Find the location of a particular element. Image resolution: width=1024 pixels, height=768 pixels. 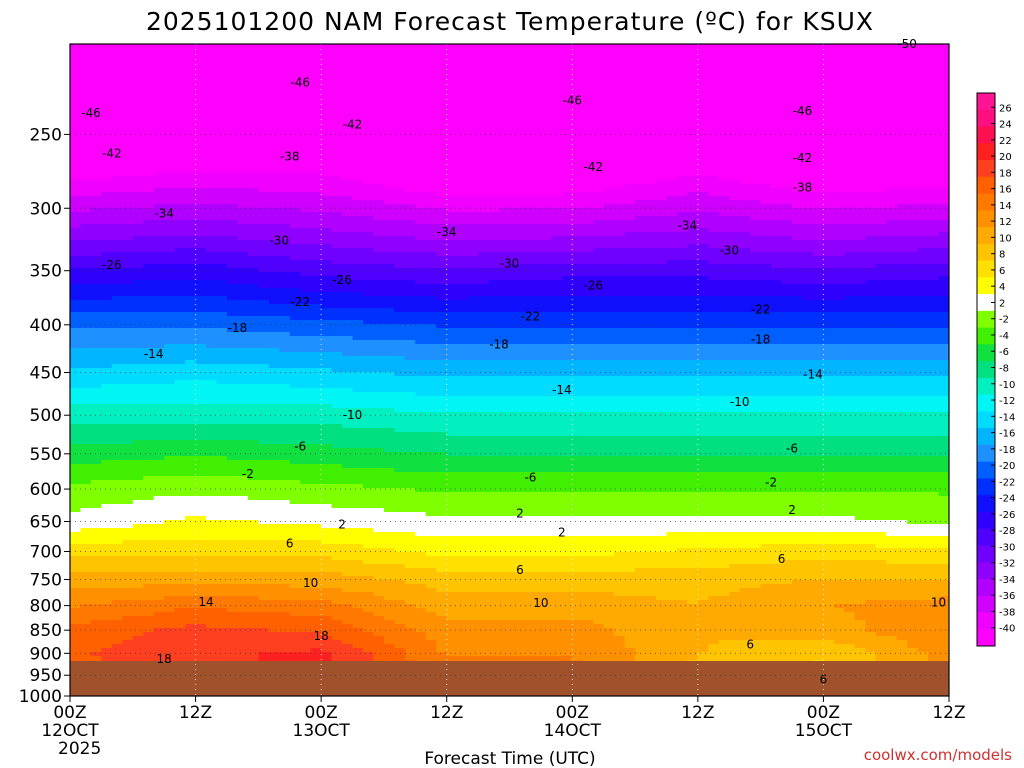

colorbar-label: -24 is located at coordinates (1007, 499).